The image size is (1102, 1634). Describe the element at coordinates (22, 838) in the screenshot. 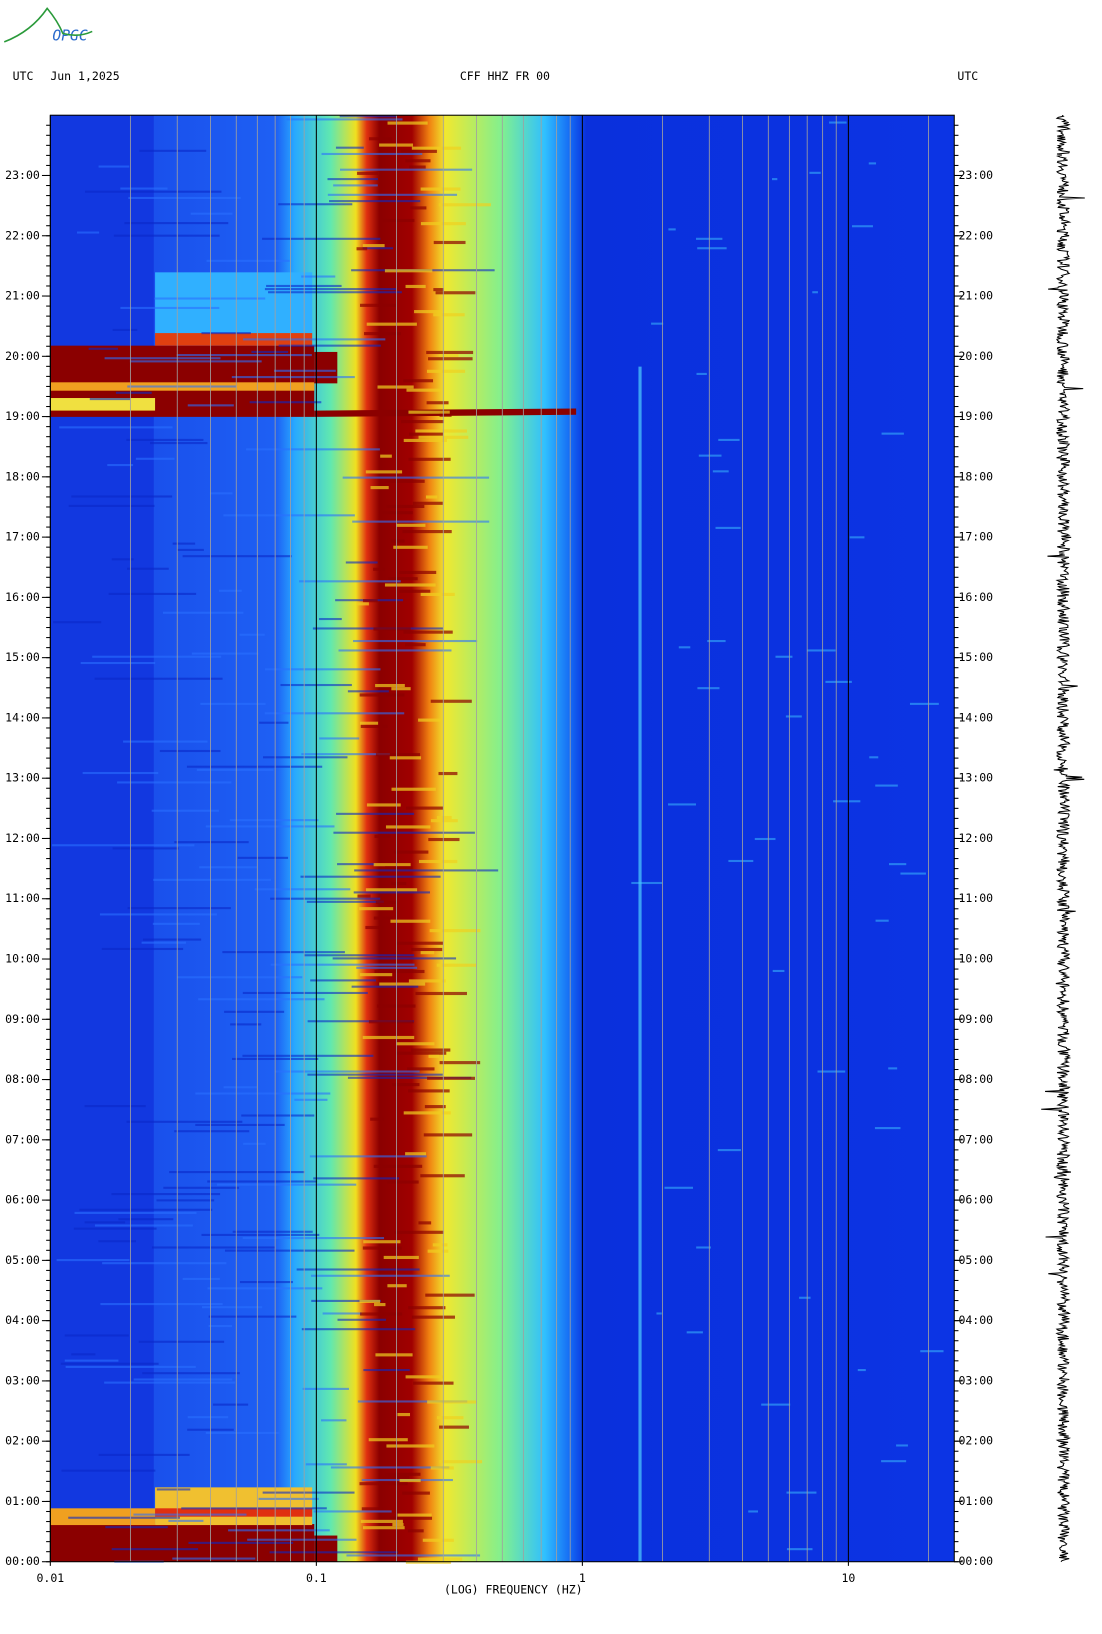

I see `y-tick-label: 12:00` at that location.